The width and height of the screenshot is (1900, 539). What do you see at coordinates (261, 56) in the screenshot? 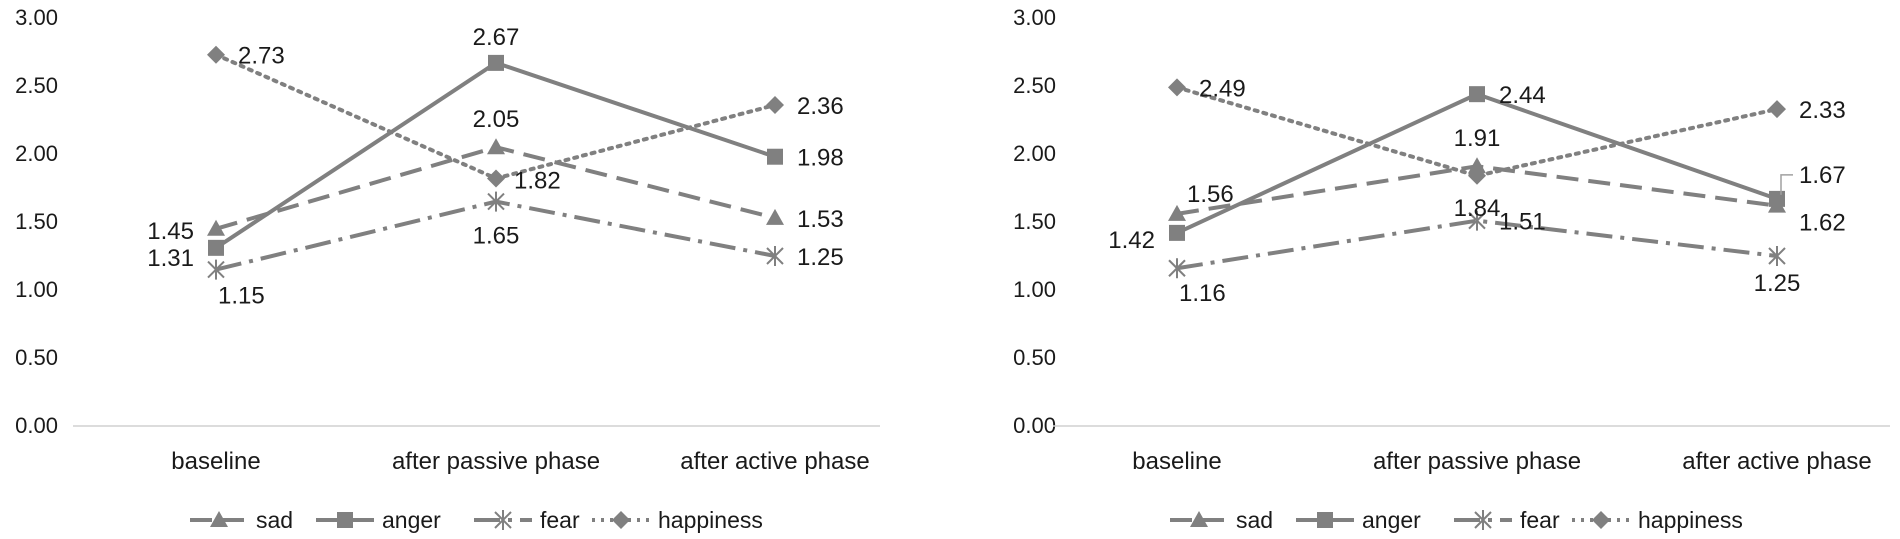
I see `data-label-happiness: 2.73` at bounding box center [261, 56].